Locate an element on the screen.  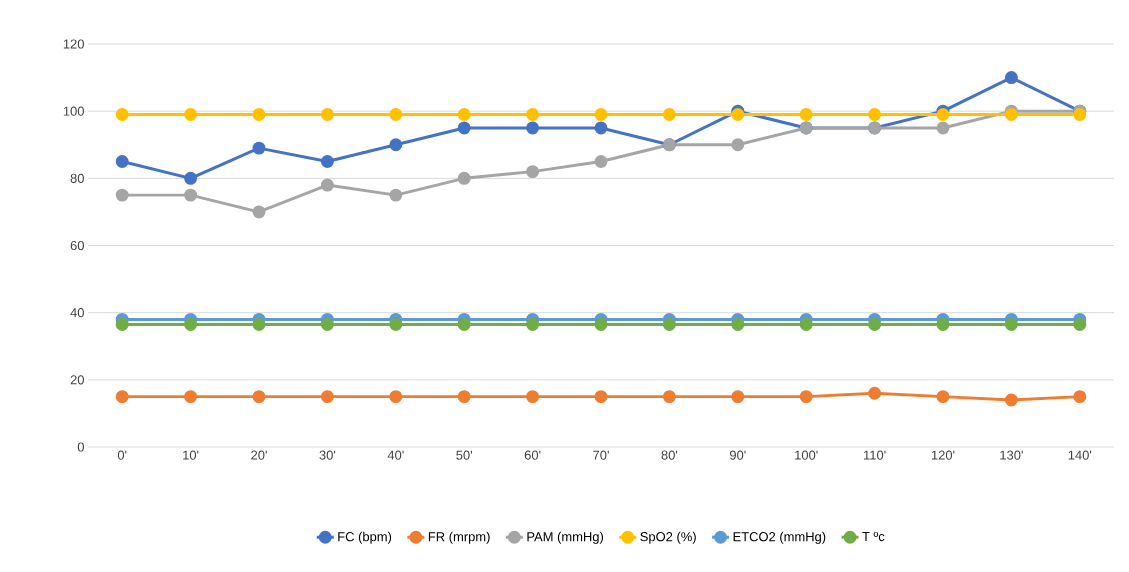
y-tick-label: 20 is located at coordinates (77, 380).